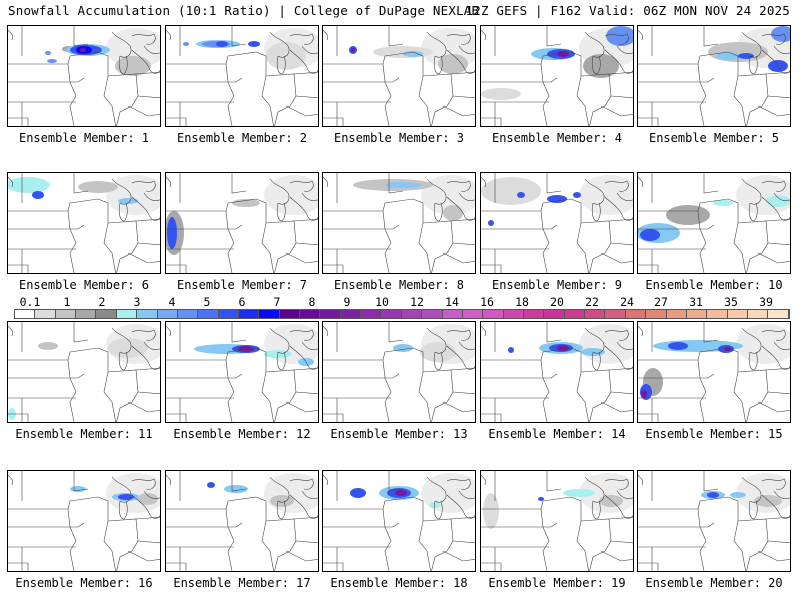  I want to click on member-label: Ensemble Member: 11, so click(84, 434).